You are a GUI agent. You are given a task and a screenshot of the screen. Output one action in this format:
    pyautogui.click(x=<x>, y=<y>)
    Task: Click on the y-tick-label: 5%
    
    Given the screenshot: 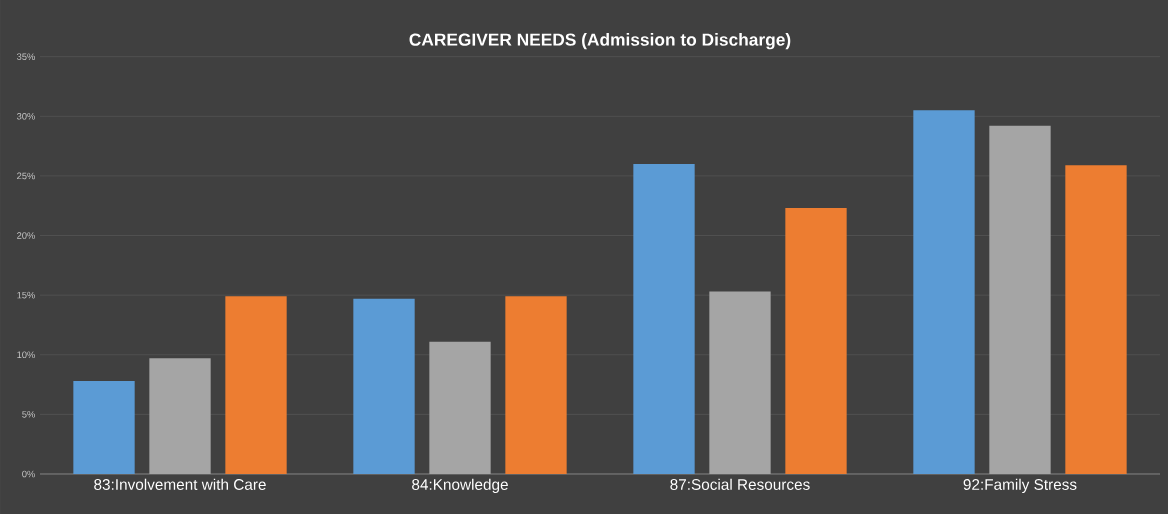 What is the action you would take?
    pyautogui.click(x=28, y=414)
    